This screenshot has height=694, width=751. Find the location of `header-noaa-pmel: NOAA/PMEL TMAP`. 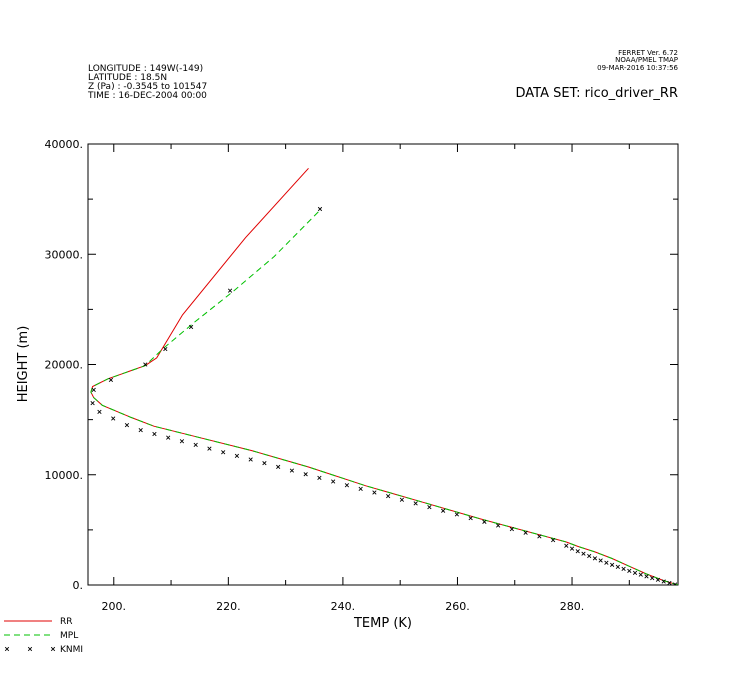

header-noaa-pmel: NOAA/PMEL TMAP is located at coordinates (646, 60).